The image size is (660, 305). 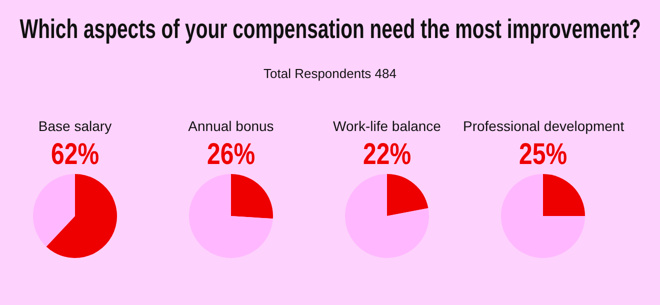 I want to click on data-label: 22%, so click(x=387, y=155).